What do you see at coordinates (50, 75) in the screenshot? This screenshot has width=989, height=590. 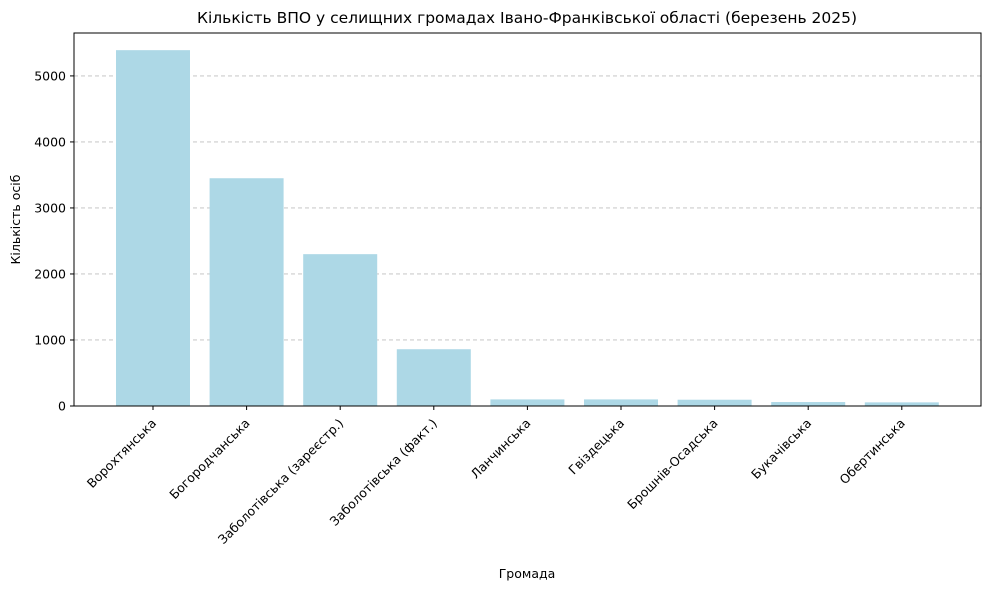 I see `y-tick-label: 5000` at bounding box center [50, 75].